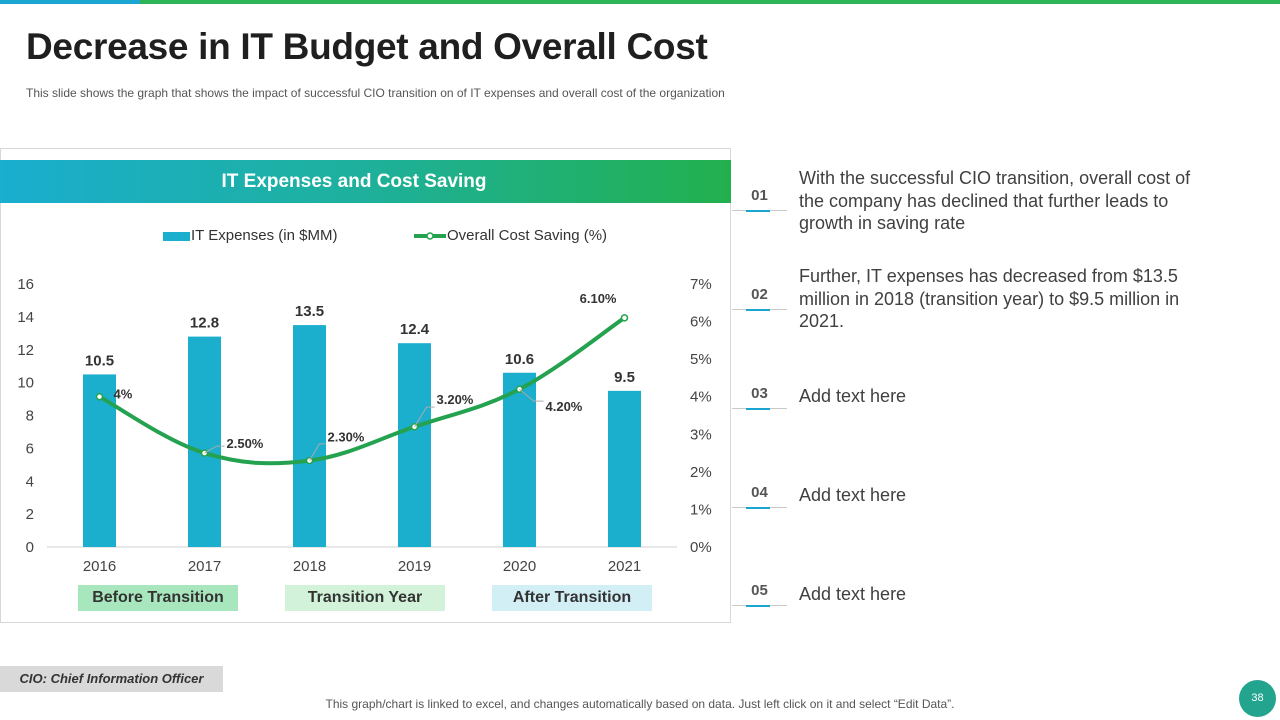  I want to click on line-value-label: 2.30%, so click(346, 437).